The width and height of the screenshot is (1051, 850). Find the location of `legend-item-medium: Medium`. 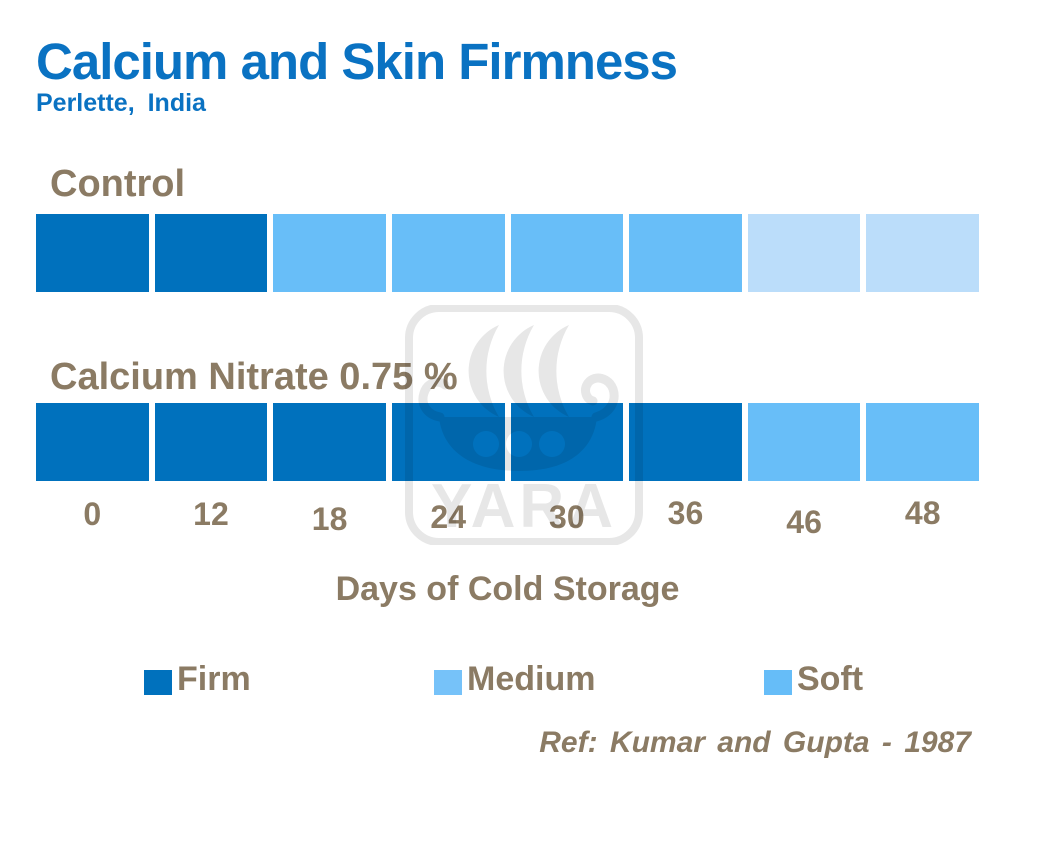

legend-item-medium: Medium is located at coordinates (514, 679).